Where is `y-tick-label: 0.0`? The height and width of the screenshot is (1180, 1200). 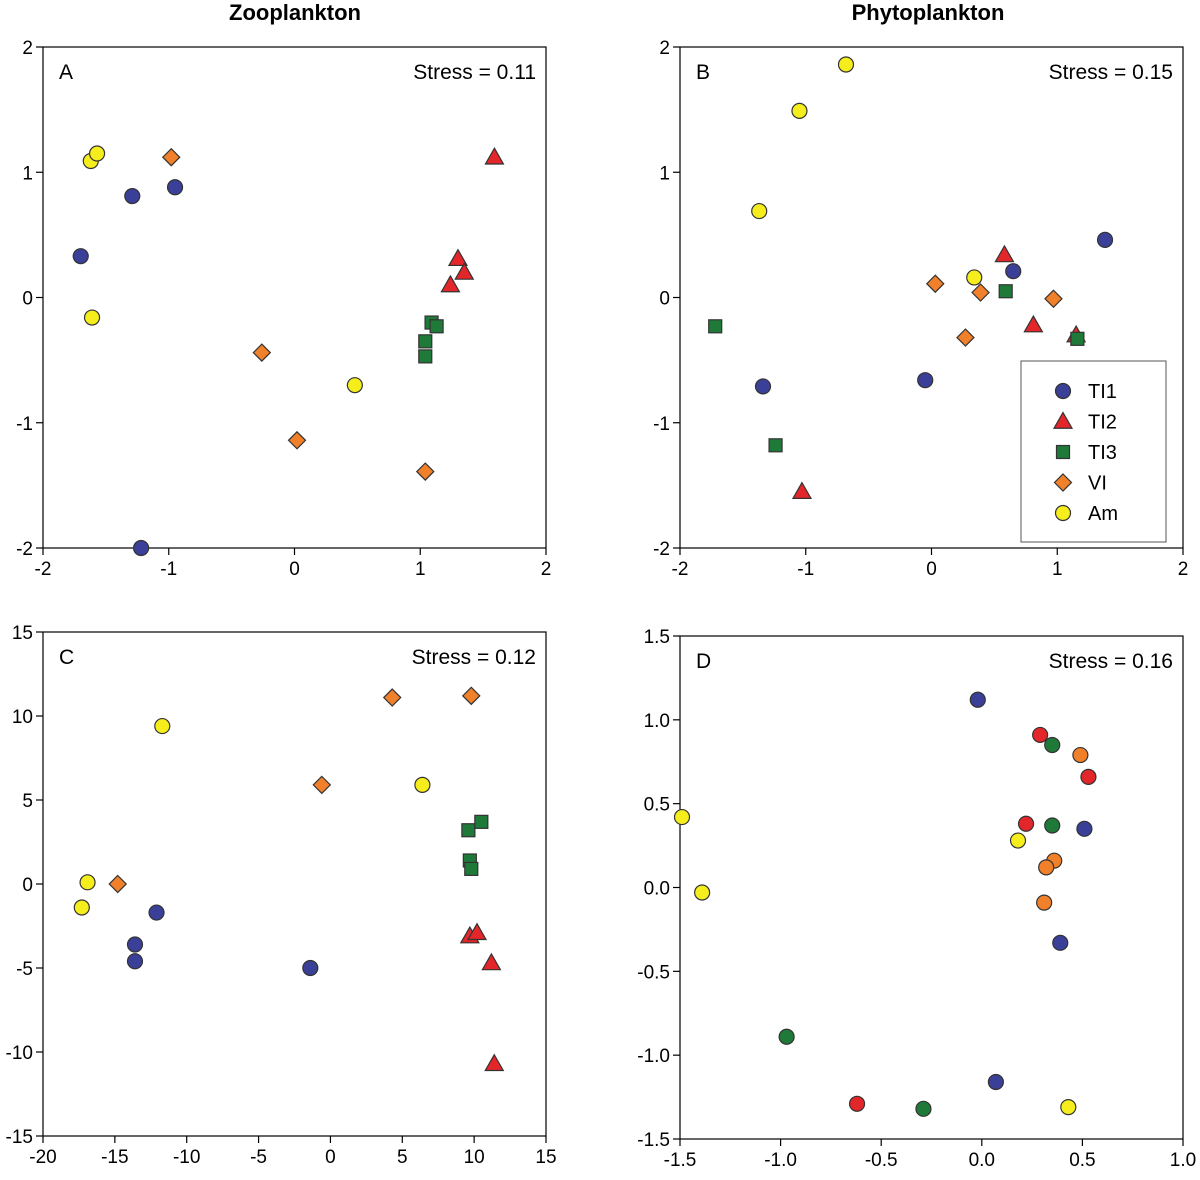 y-tick-label: 0.0 is located at coordinates (657, 889).